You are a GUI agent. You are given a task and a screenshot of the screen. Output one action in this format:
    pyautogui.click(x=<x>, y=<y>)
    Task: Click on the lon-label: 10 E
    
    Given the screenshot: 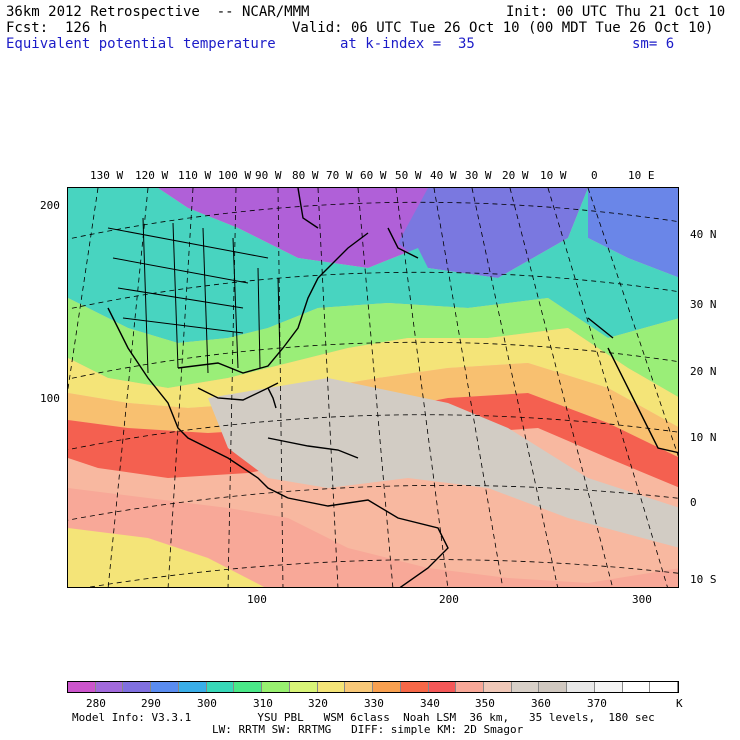 What is the action you would take?
    pyautogui.click(x=641, y=175)
    